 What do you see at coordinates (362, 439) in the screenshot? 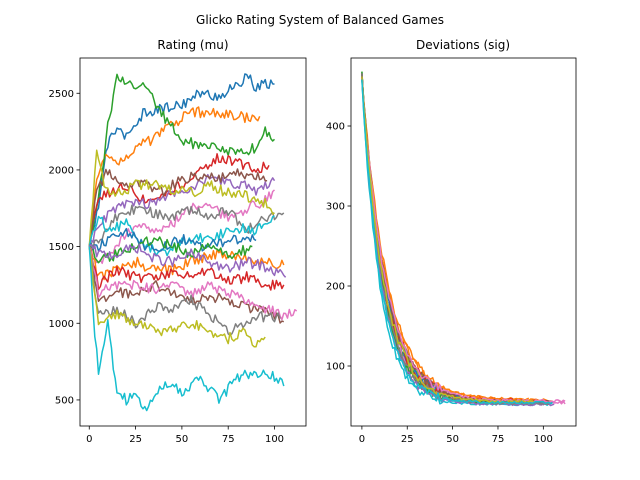
I see `deviation-x-tick-label: 0` at bounding box center [362, 439].